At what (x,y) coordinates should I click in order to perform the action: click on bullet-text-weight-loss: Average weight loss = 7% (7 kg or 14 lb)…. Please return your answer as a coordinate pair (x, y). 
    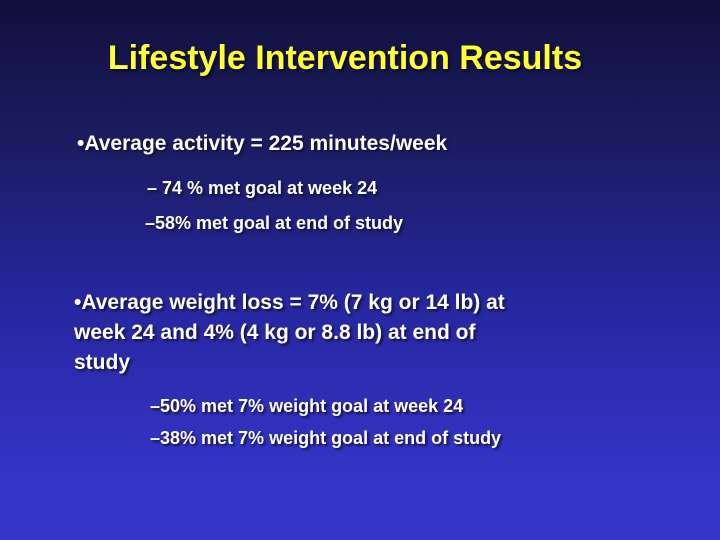
    Looking at the image, I should click on (289, 332).